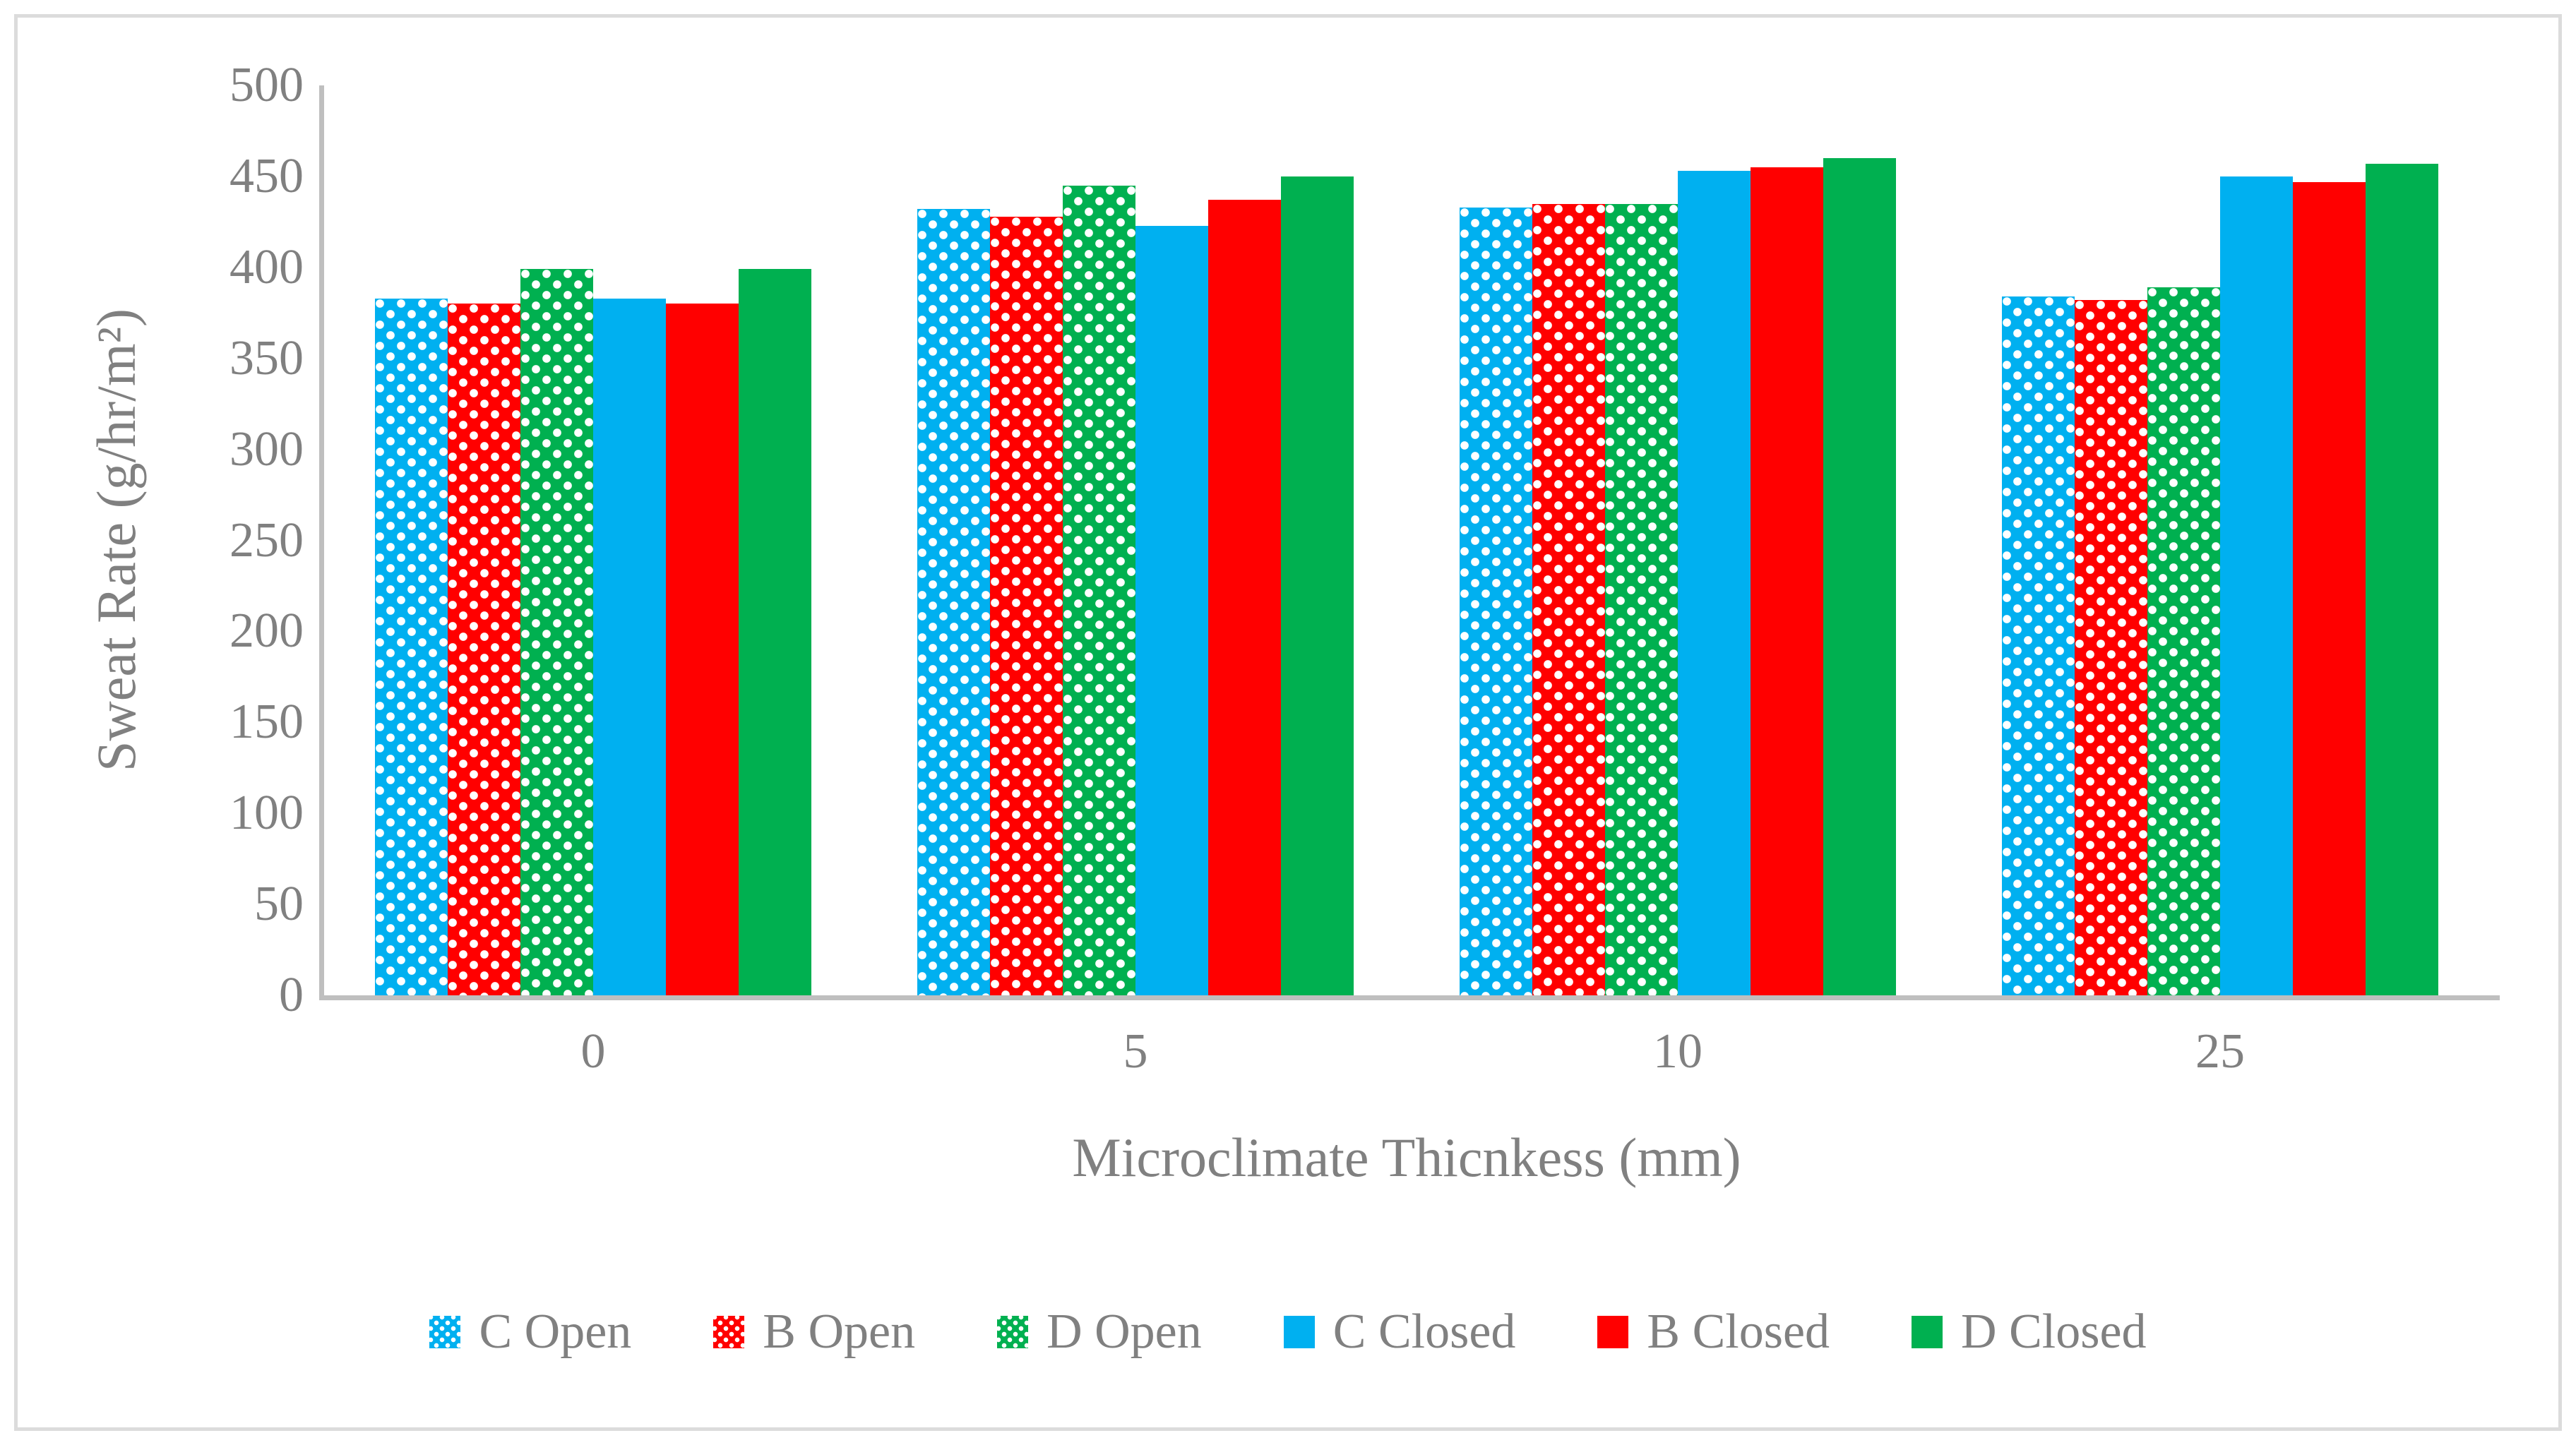 This screenshot has height=1445, width=2576. I want to click on legend-swatch-c-open, so click(445, 1332).